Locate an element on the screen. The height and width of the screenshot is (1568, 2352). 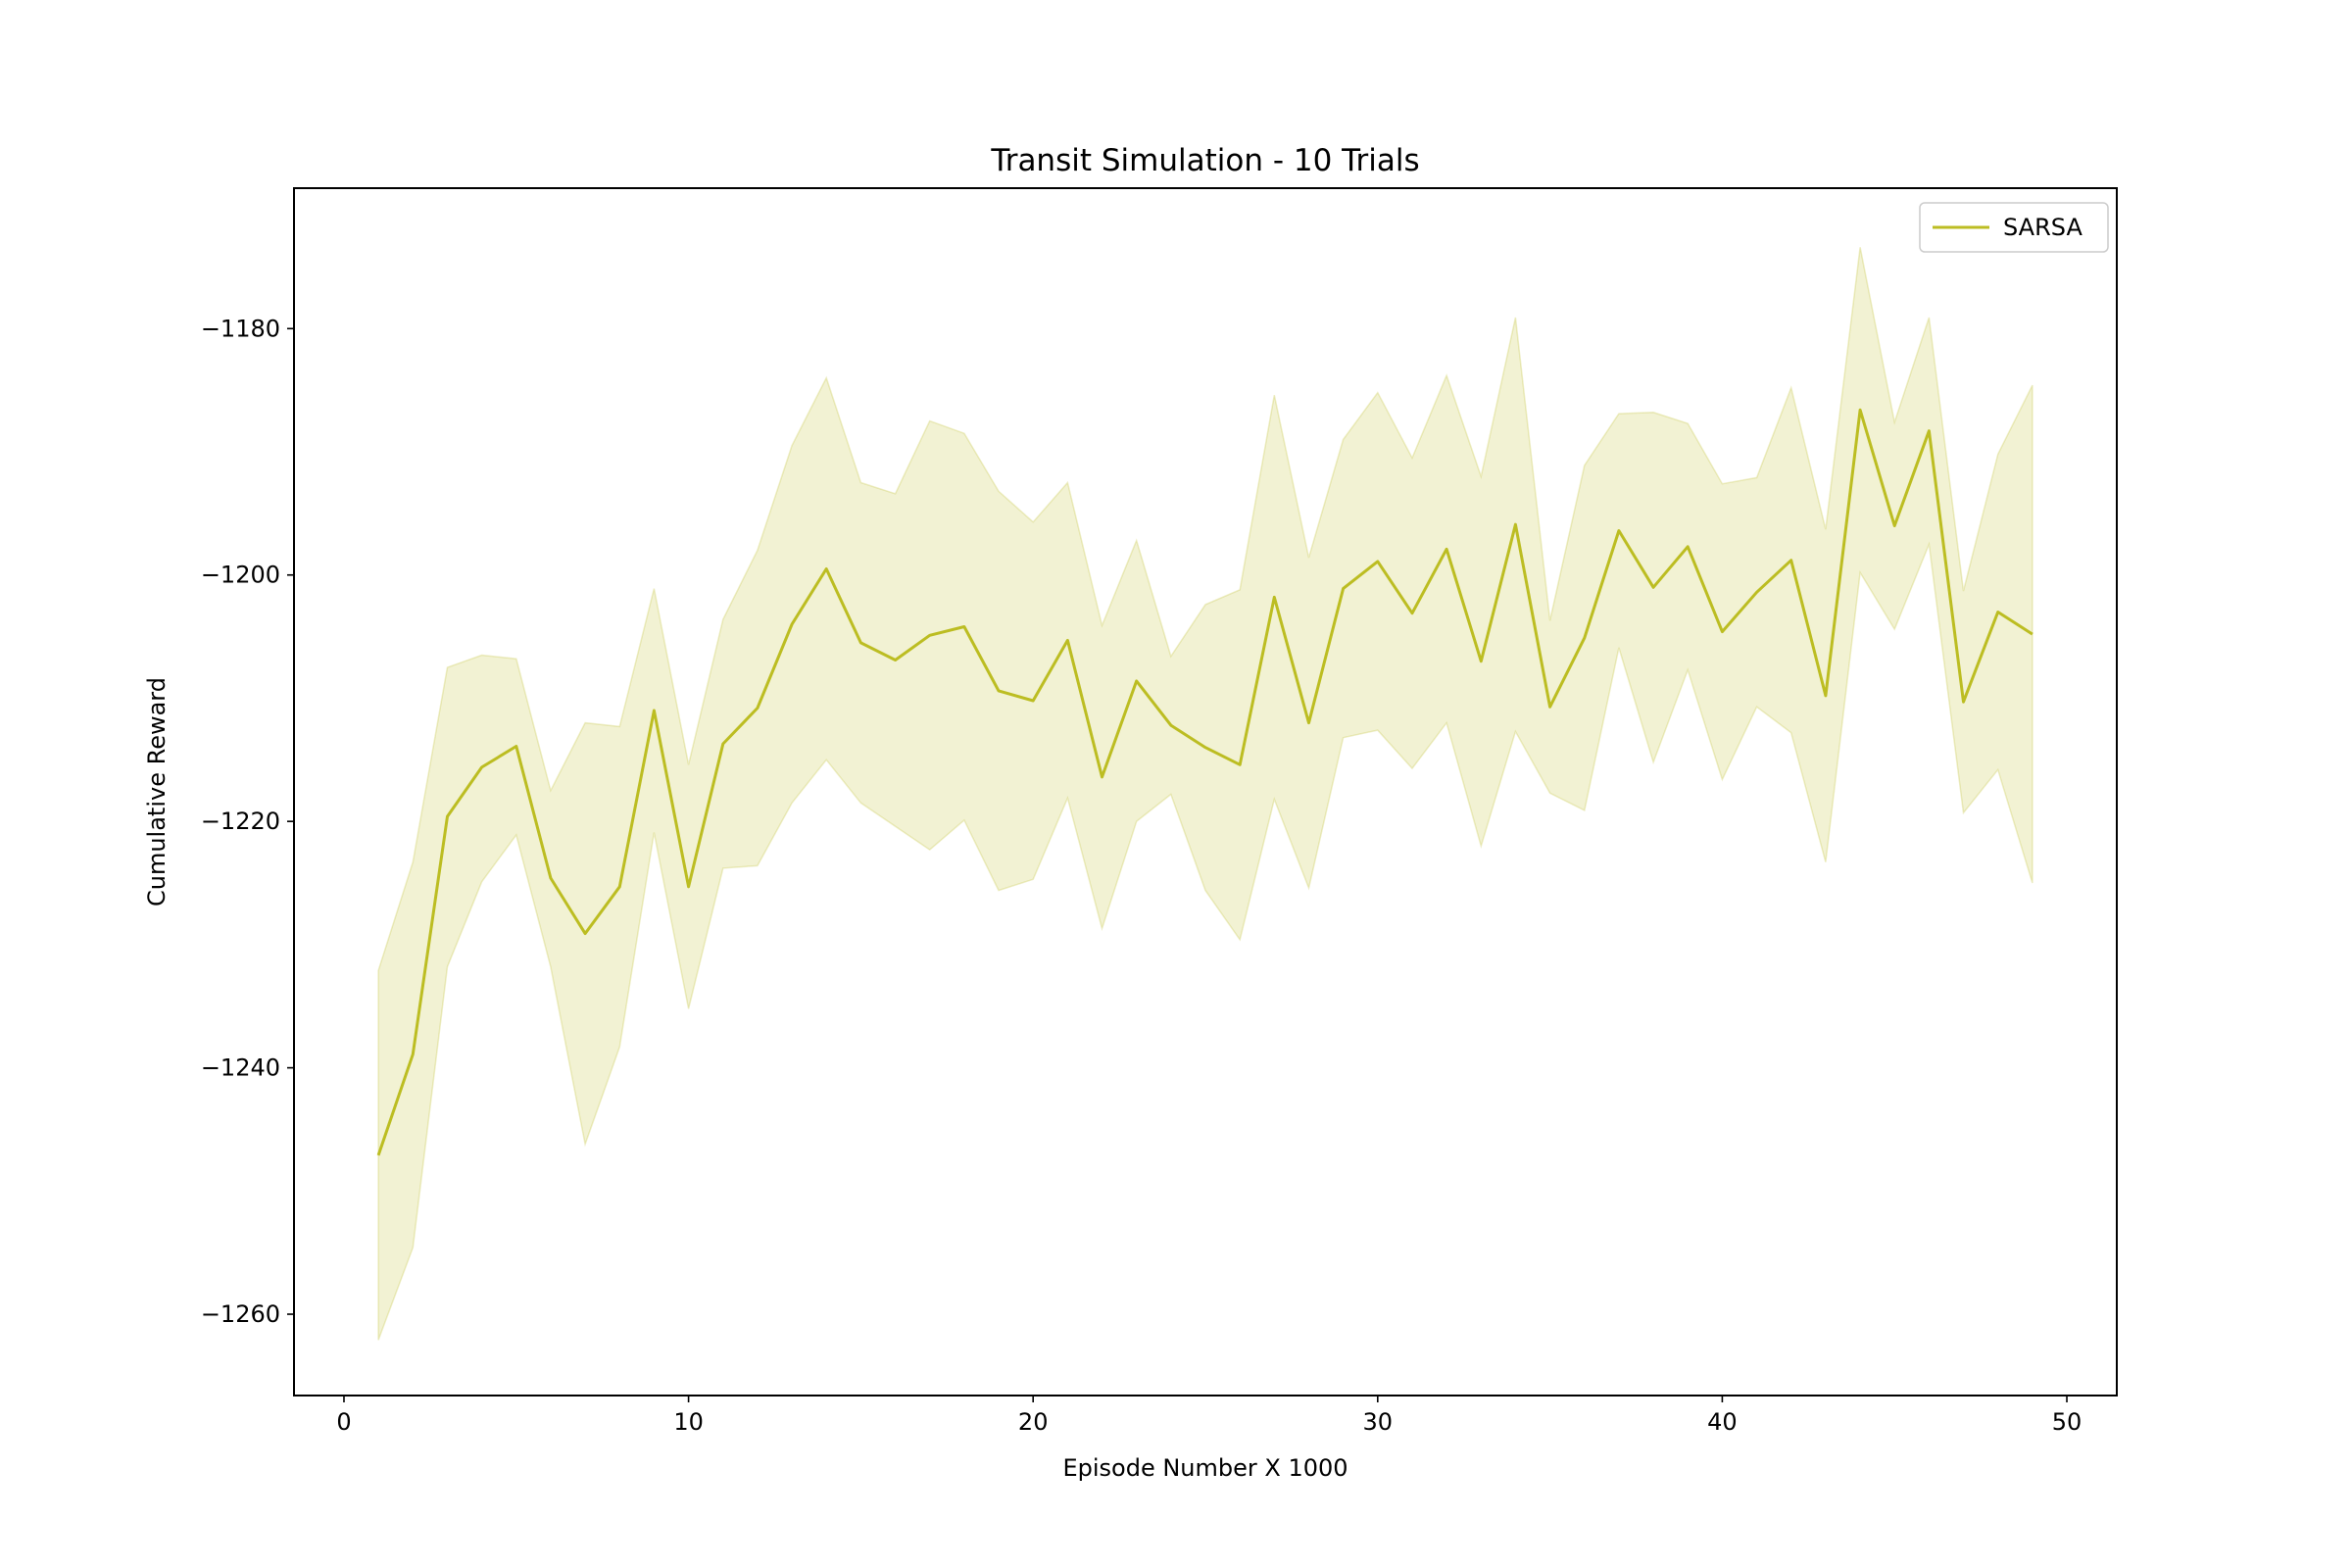
legend-box is located at coordinates (2014, 227).